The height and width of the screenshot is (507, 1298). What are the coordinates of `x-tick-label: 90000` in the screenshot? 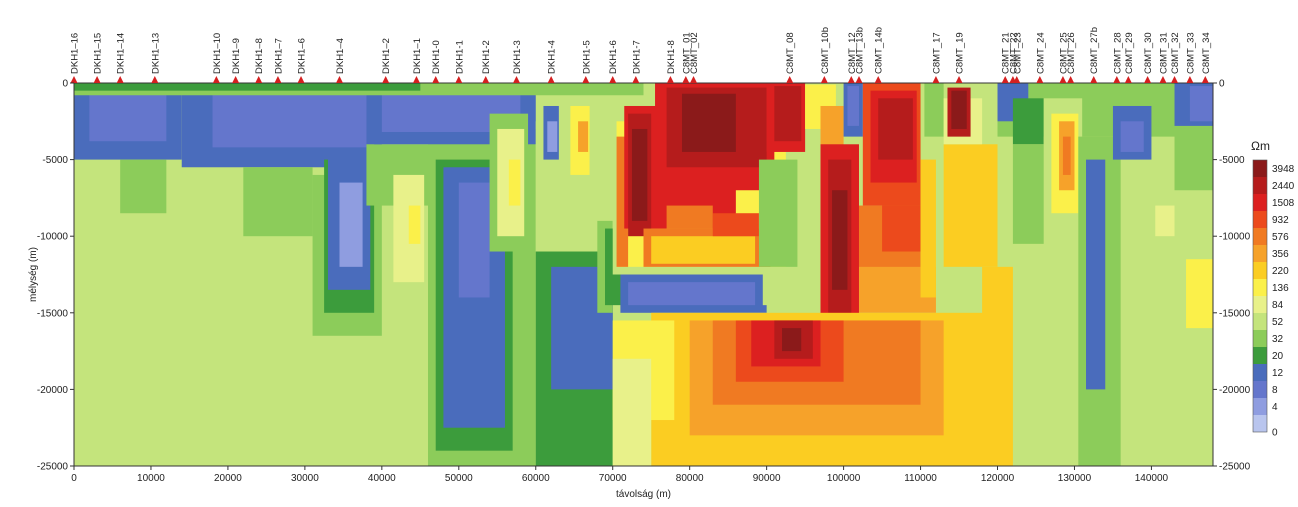 It's located at (767, 478).